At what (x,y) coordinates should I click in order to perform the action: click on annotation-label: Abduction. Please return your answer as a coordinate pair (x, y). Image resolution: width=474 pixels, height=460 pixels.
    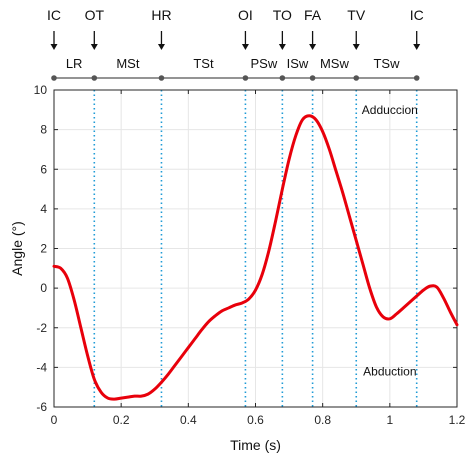
    Looking at the image, I should click on (389, 371).